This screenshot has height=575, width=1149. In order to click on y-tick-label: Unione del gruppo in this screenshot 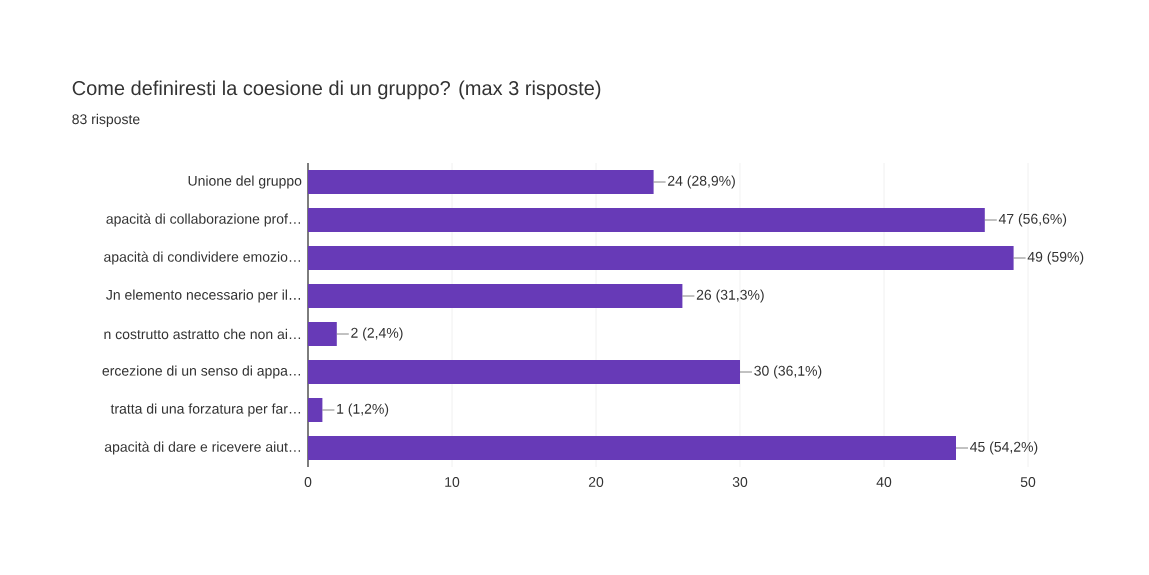, I will do `click(245, 182)`.